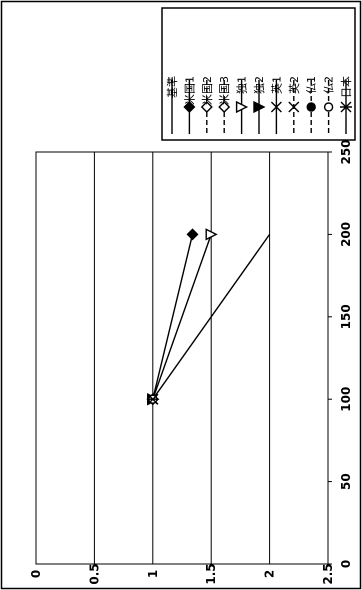 This screenshot has height=590, width=362. I want to click on legend-entry: 日本, so click(346, 105).